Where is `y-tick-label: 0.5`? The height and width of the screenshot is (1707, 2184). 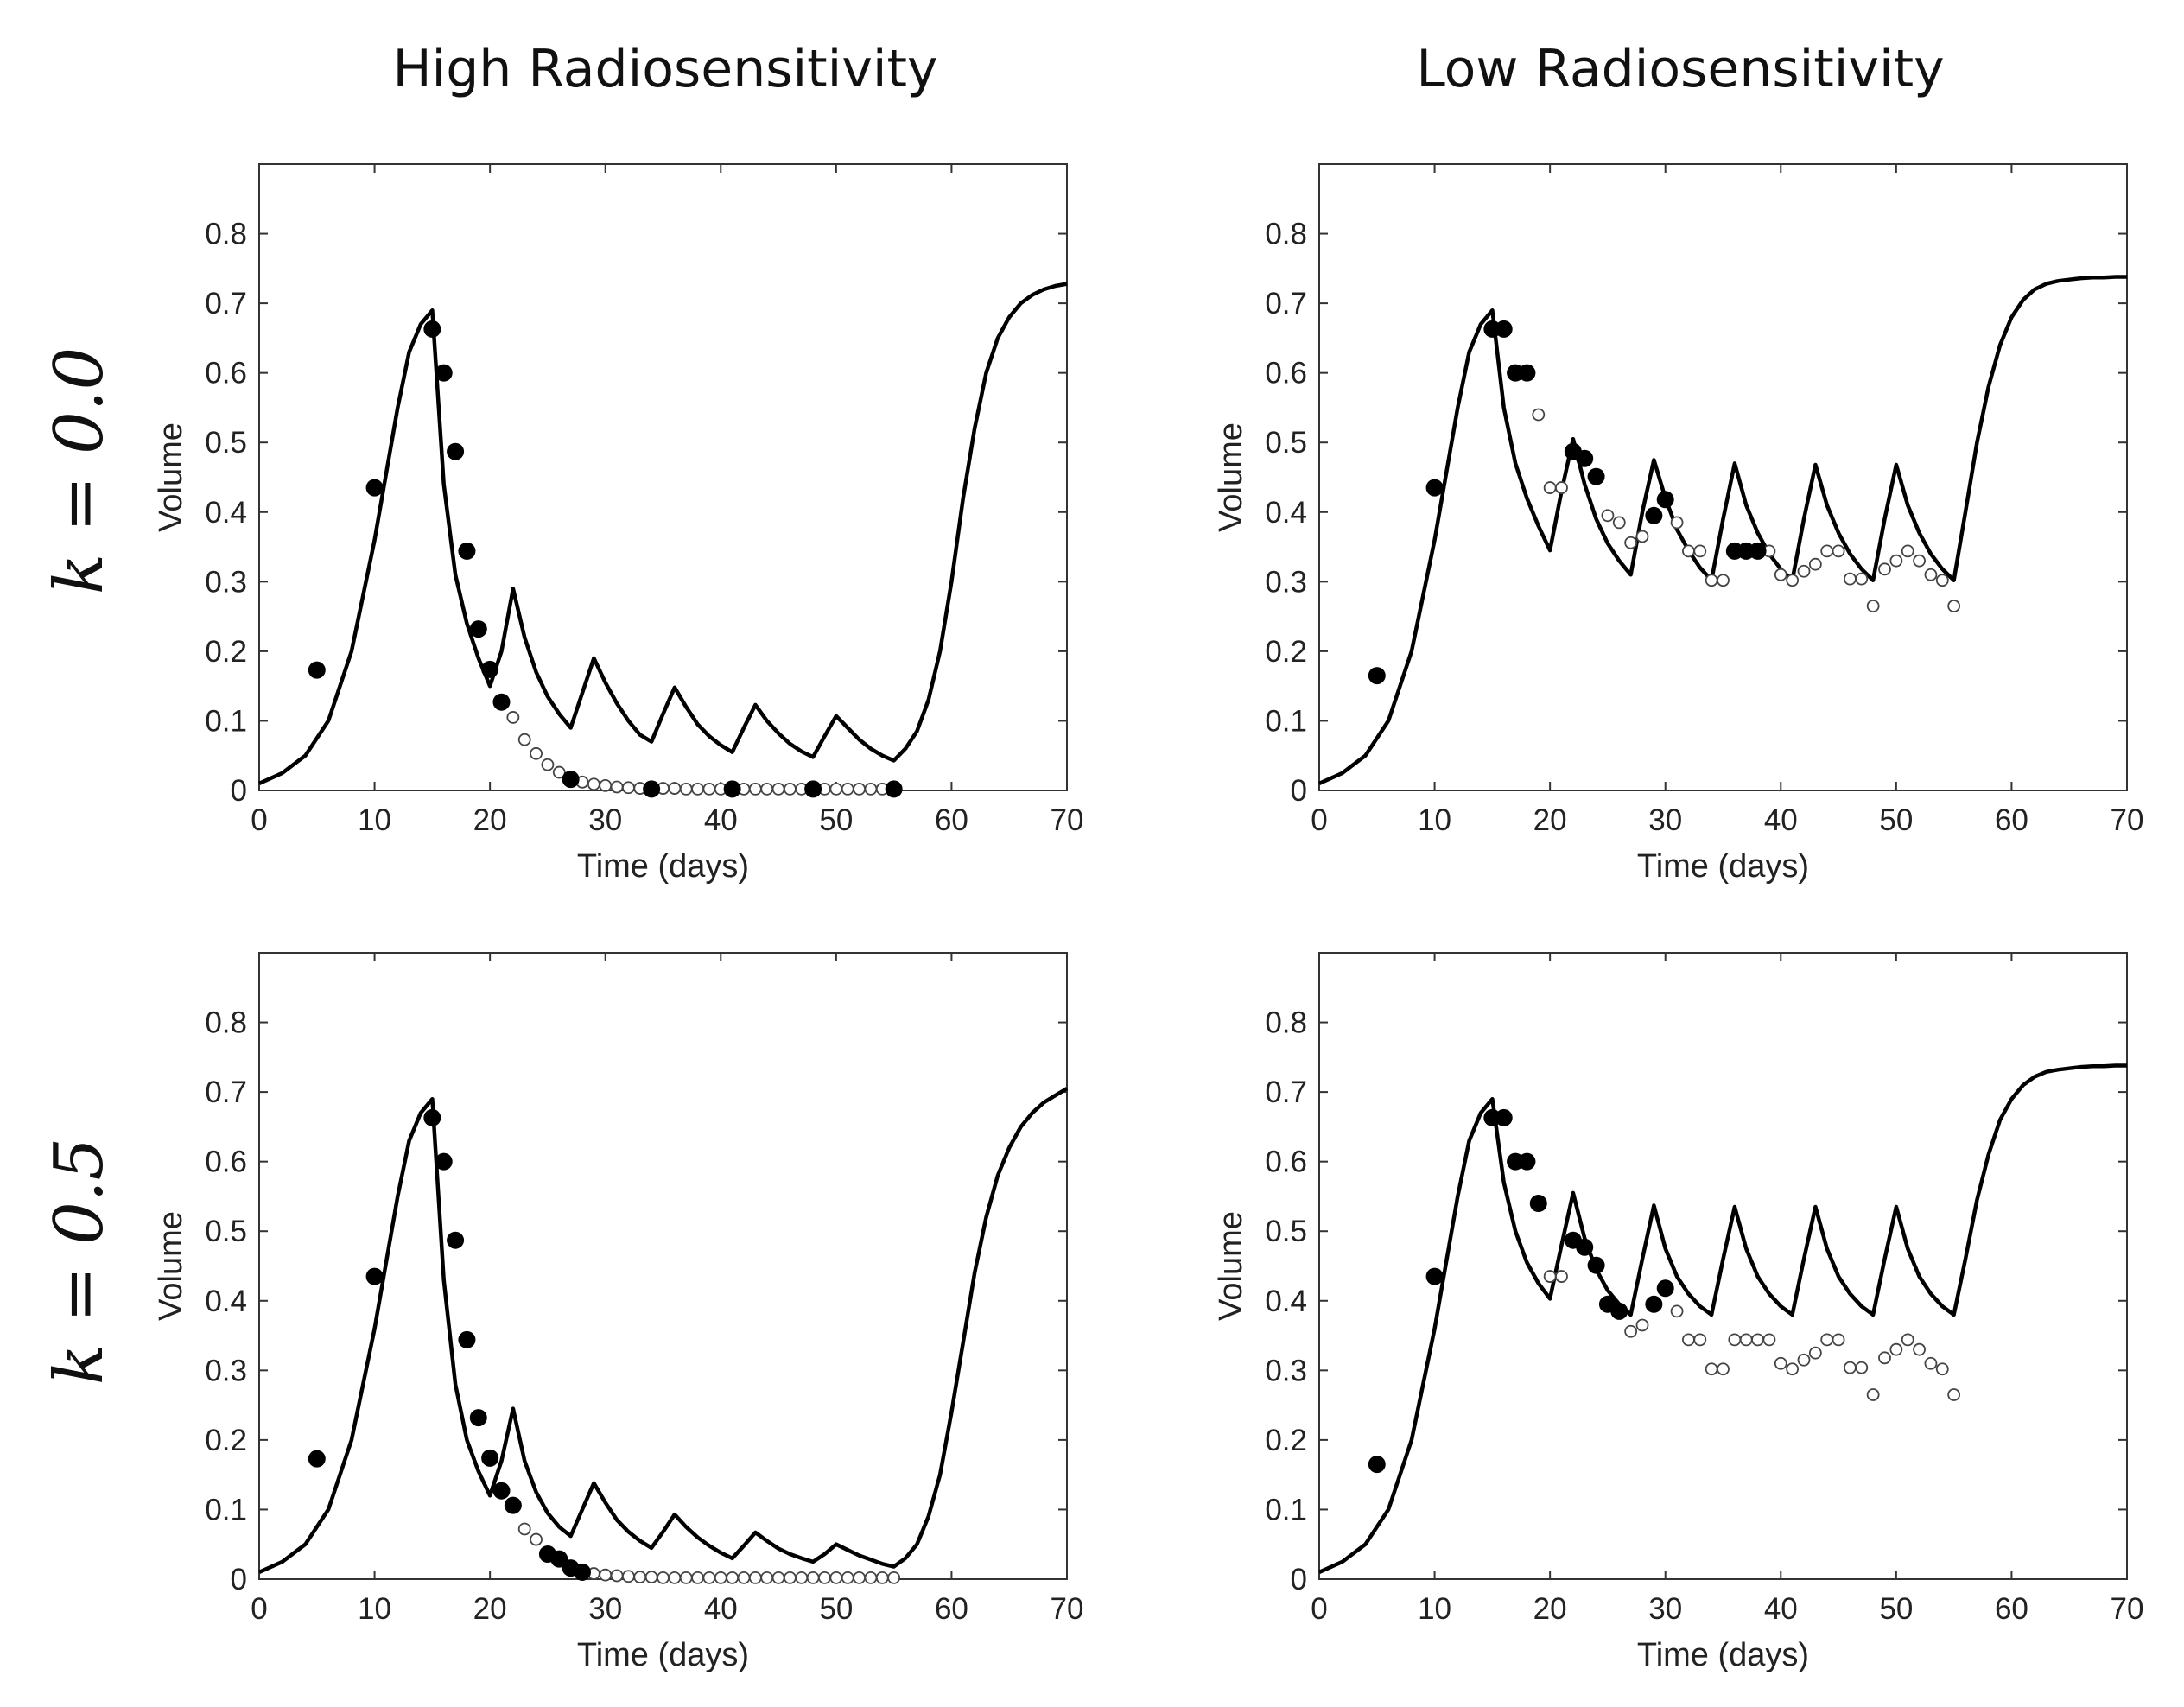 y-tick-label: 0.5 is located at coordinates (226, 1232).